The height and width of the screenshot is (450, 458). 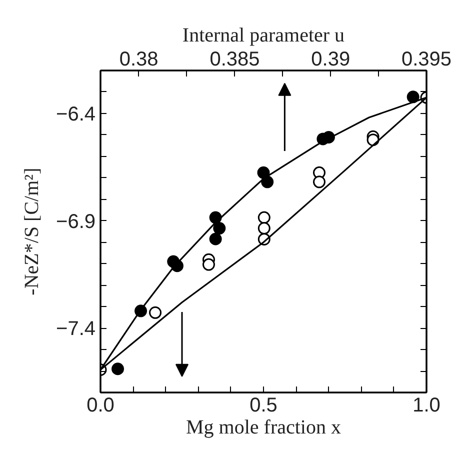 What do you see at coordinates (76, 114) in the screenshot?
I see `y-tick-label: −6.4` at bounding box center [76, 114].